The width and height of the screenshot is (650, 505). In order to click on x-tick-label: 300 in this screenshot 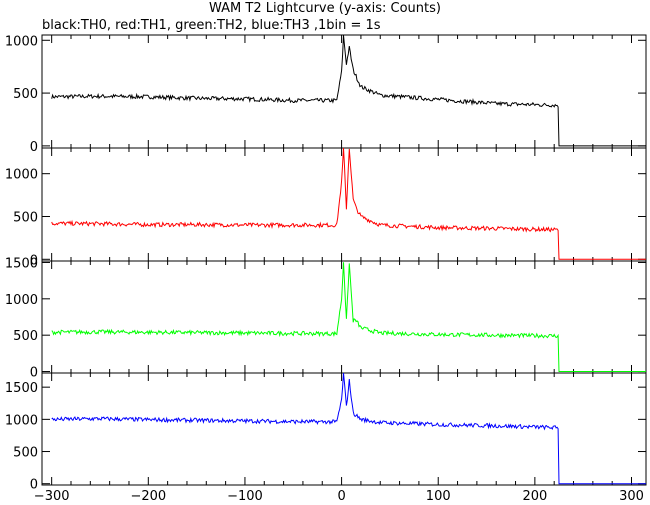, I will do `click(631, 496)`.